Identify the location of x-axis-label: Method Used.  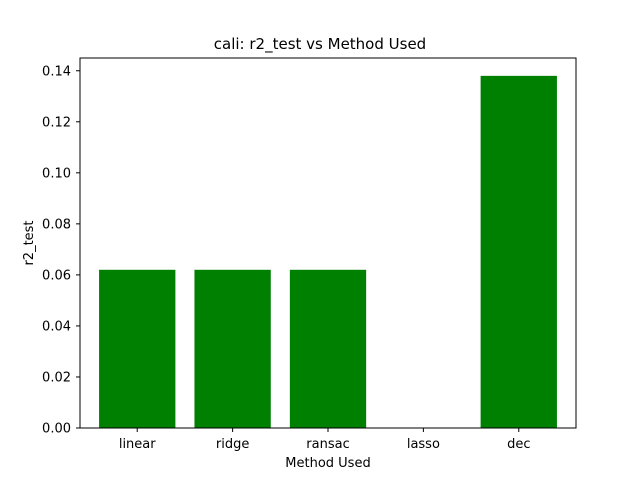
(327, 463).